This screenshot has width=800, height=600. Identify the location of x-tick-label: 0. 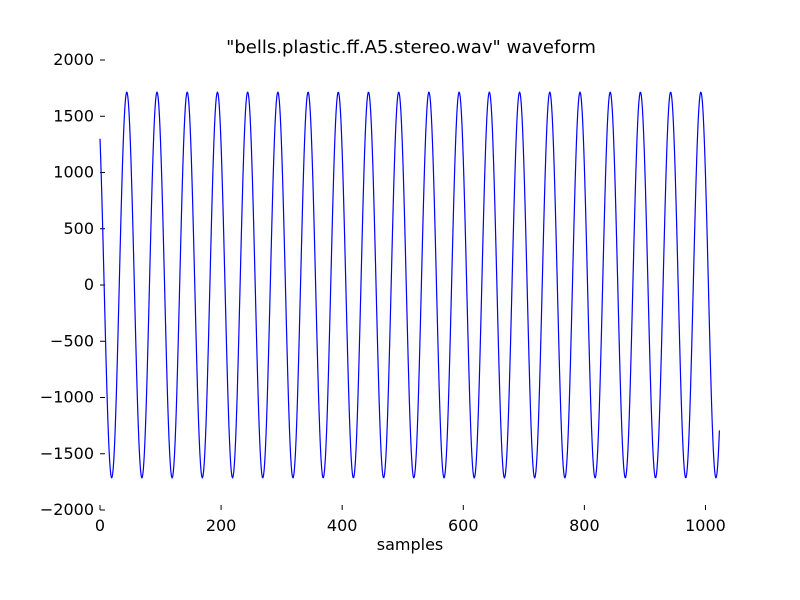
(100, 525).